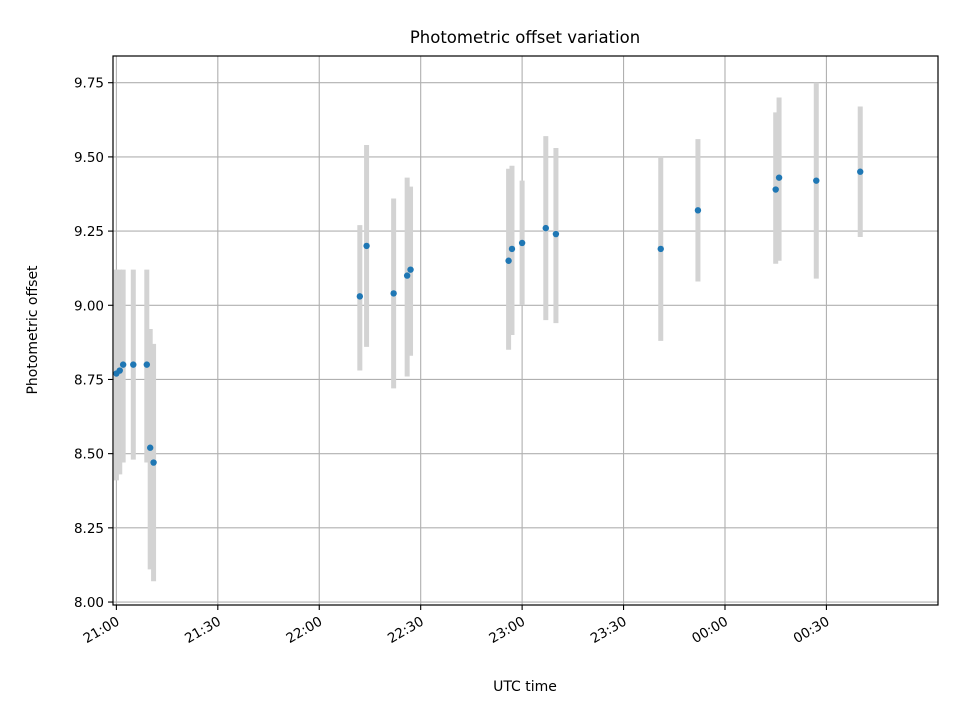 Image resolution: width=960 pixels, height=720 pixels. I want to click on y-axis-ticks: 8.00 8.25 8.50 8.75 9.00 9.25 9.50 9.75, so click(93, 343).